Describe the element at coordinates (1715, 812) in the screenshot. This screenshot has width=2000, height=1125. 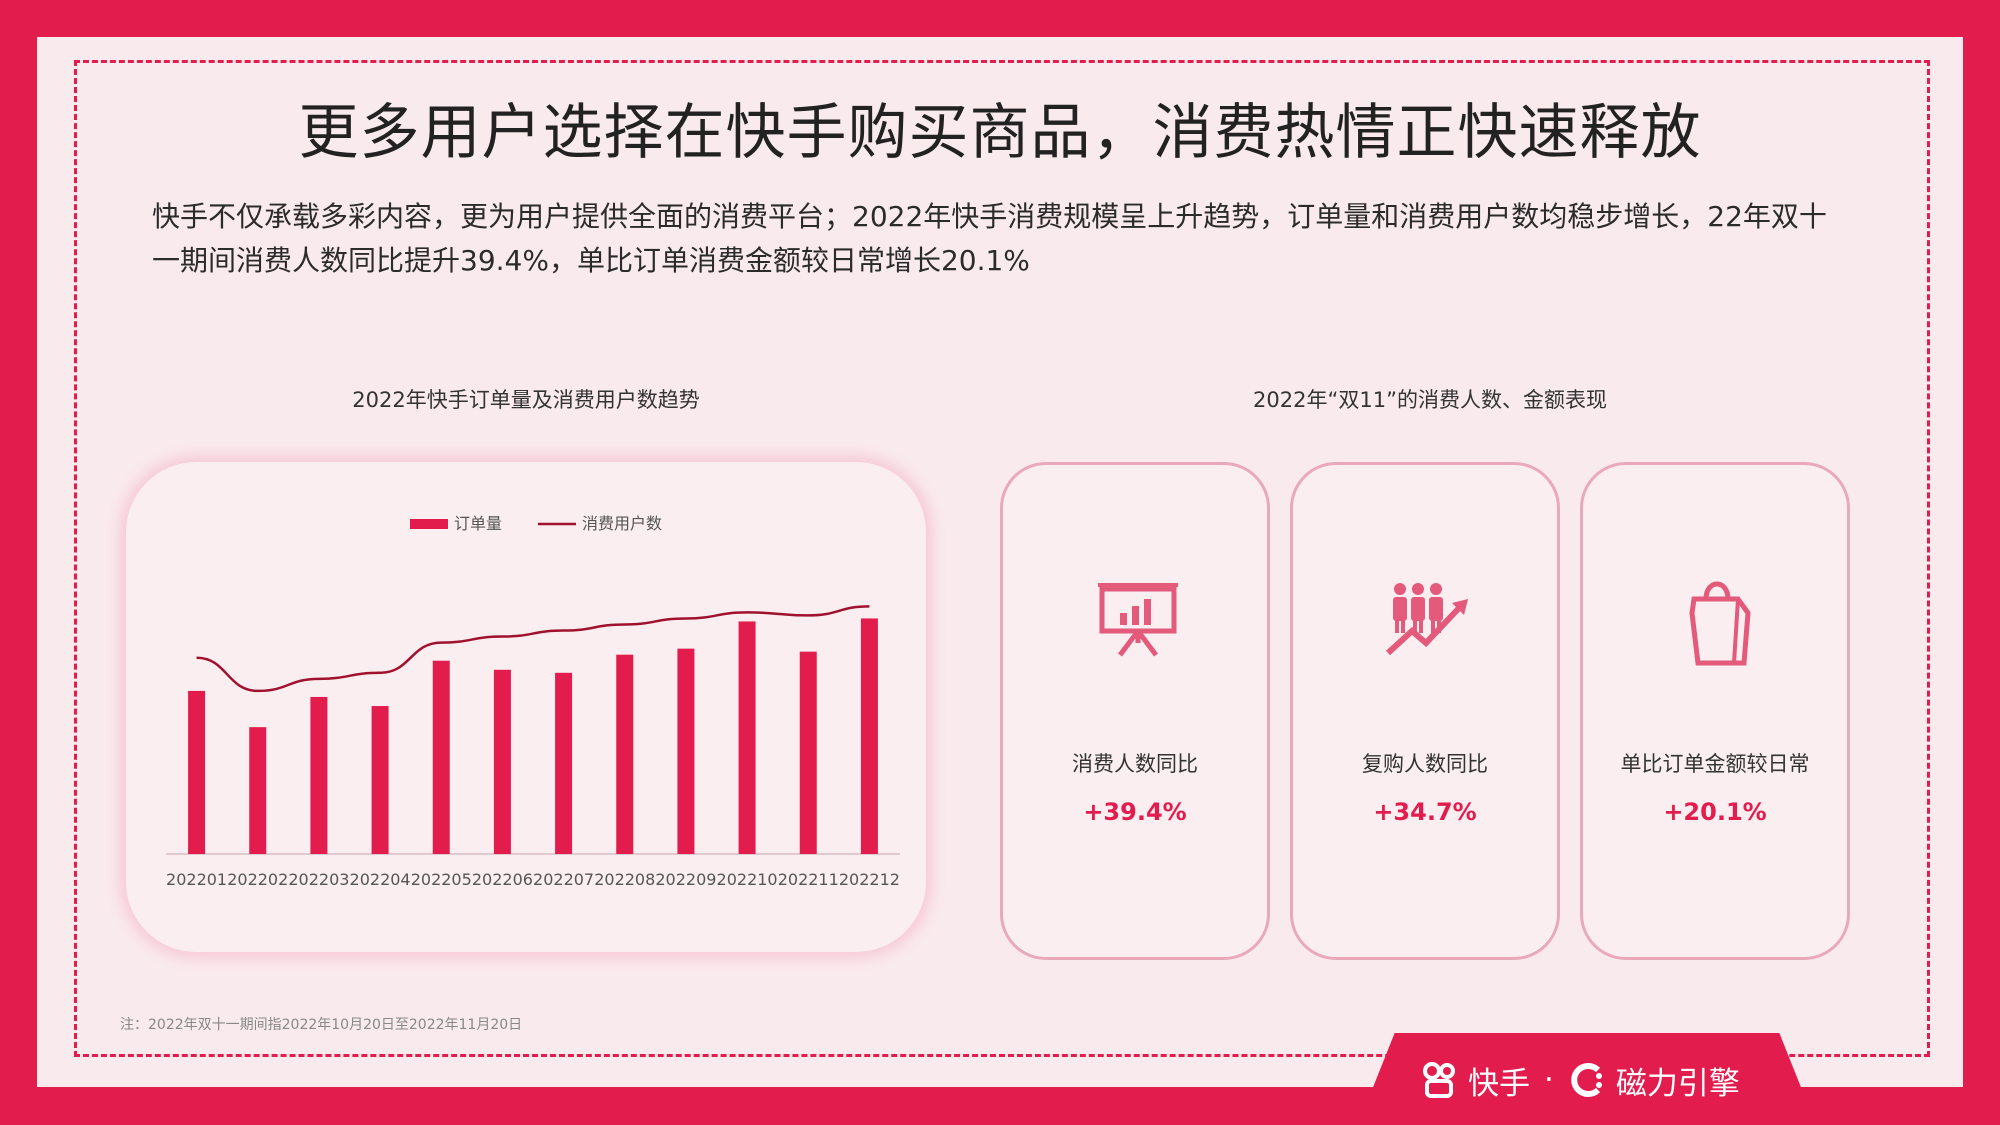
I see `stat-value: +20.1%` at that location.